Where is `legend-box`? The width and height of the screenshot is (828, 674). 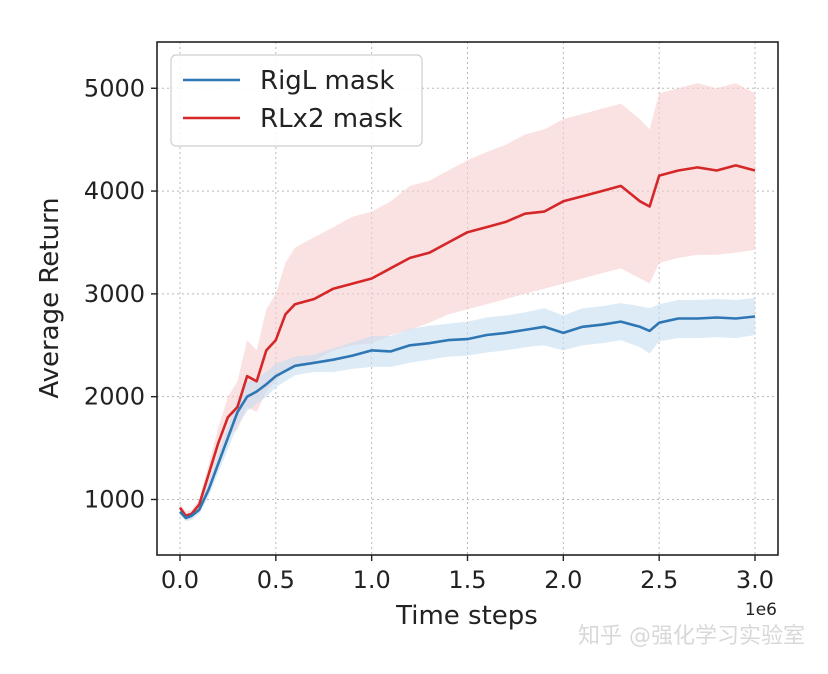 legend-box is located at coordinates (296, 100).